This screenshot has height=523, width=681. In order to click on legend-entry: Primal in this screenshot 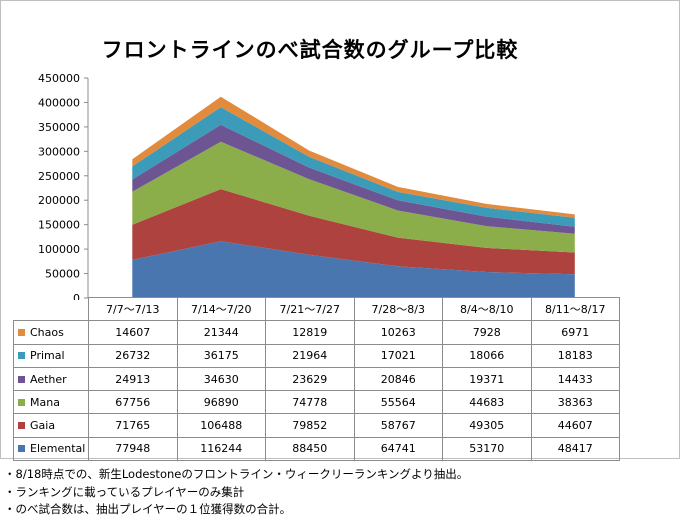, I will do `click(51, 355)`.